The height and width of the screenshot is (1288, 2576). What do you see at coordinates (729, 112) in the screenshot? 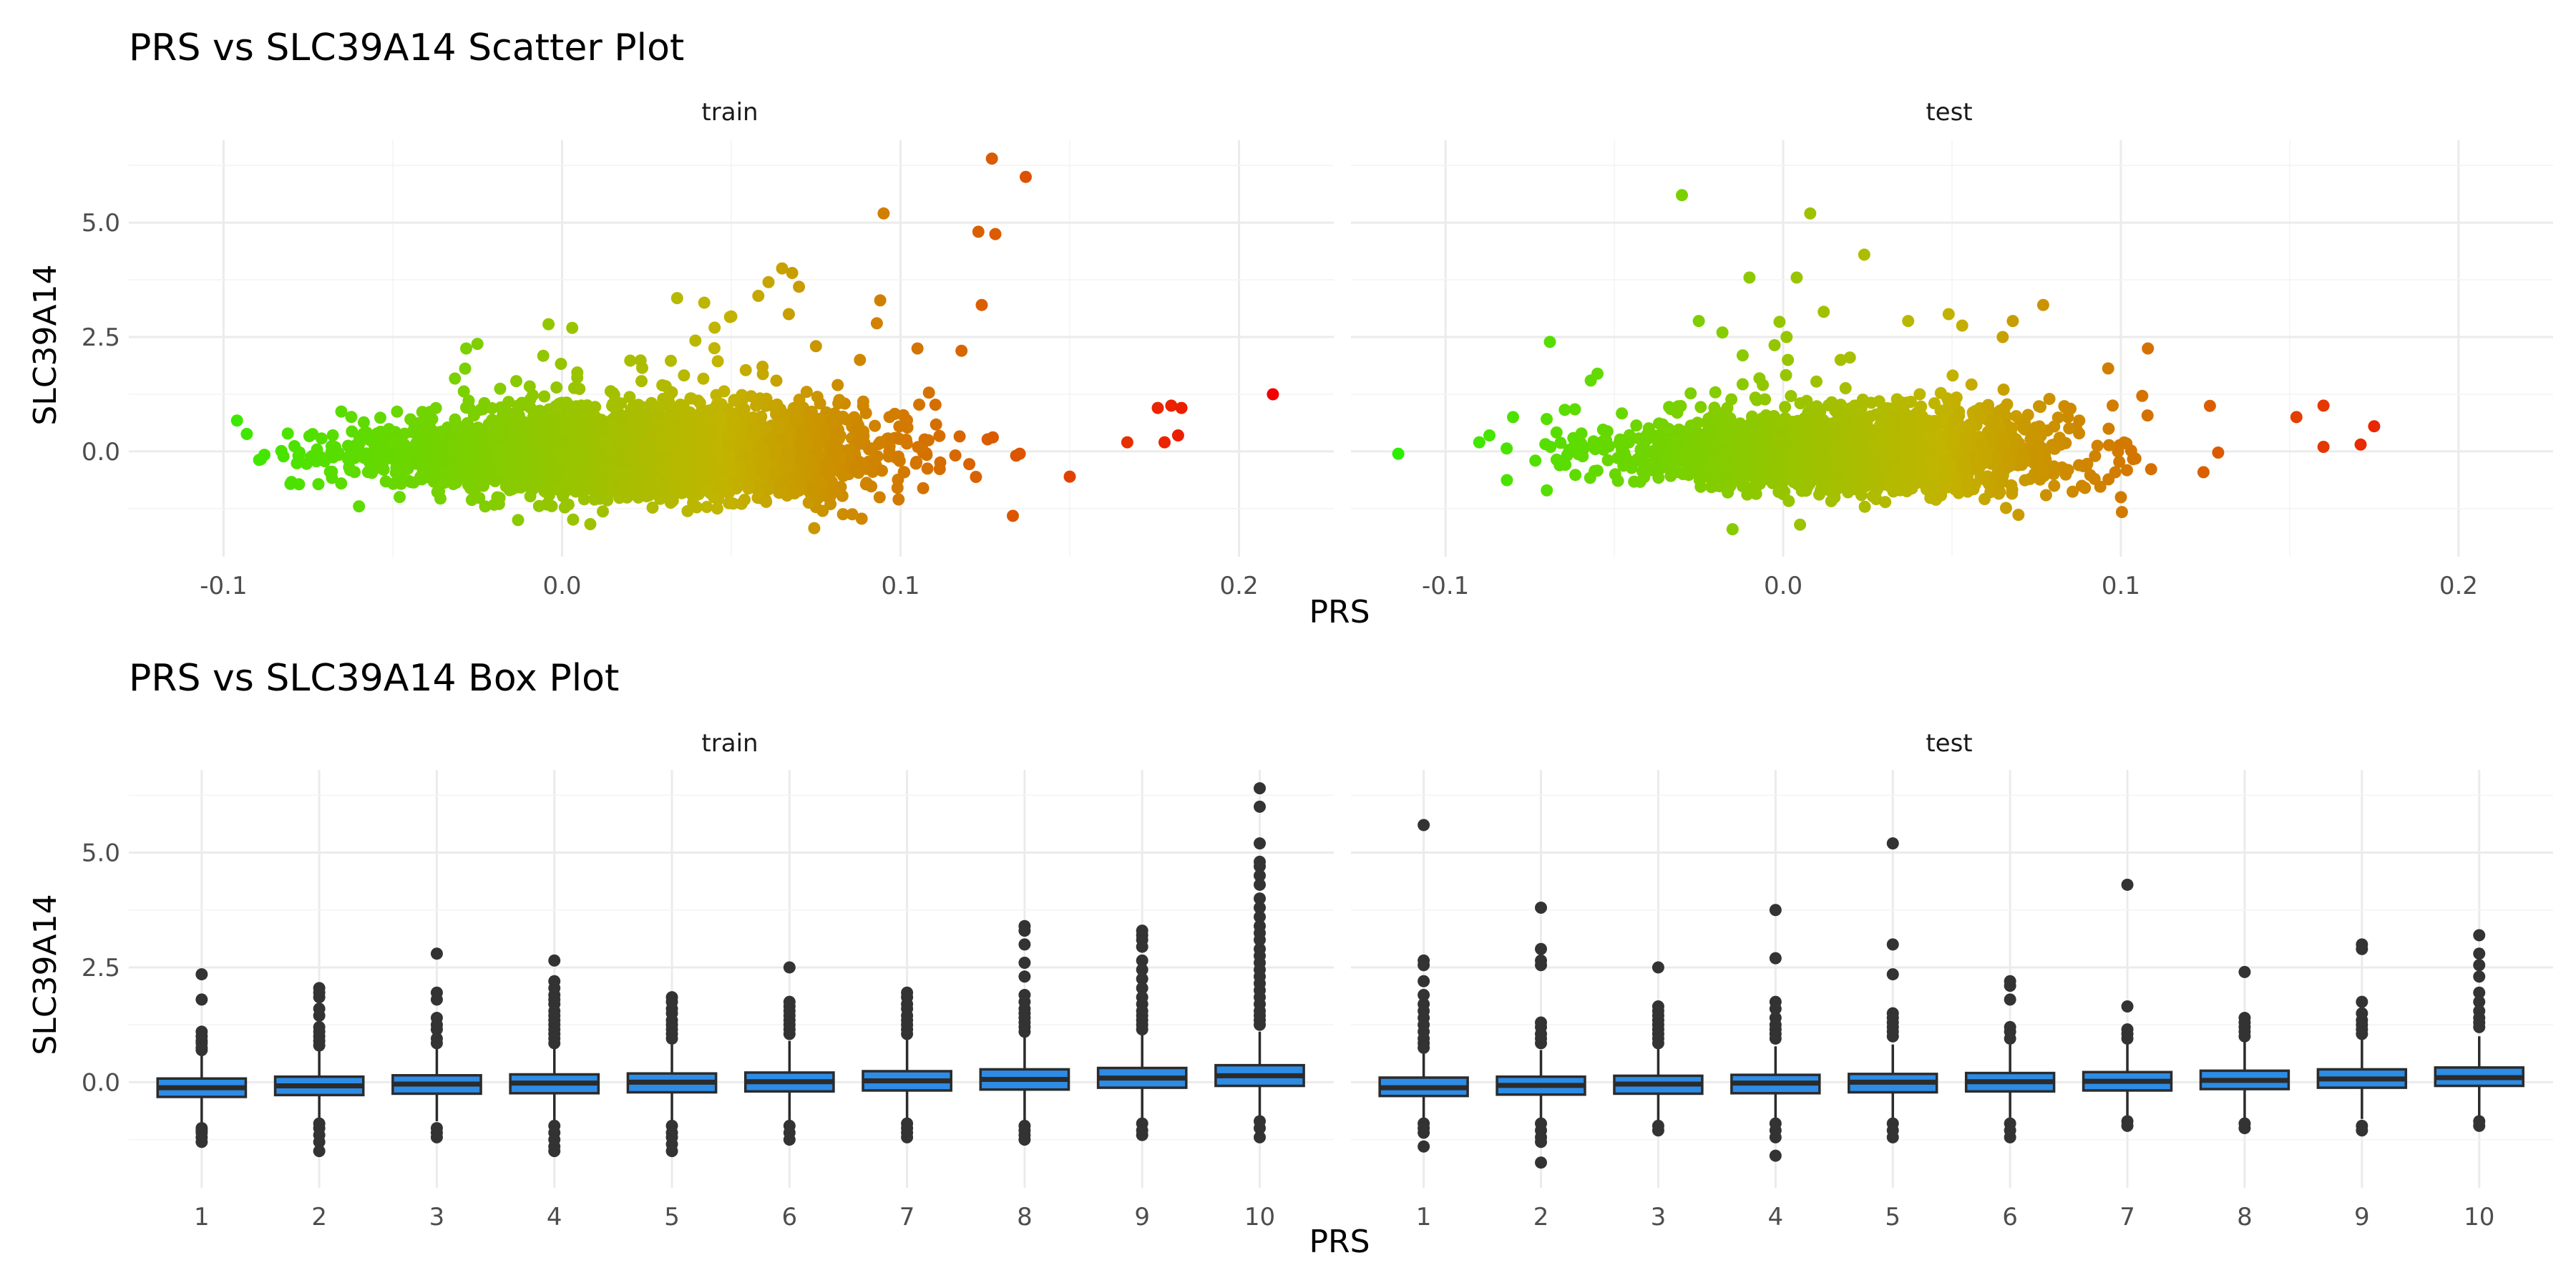
I see `scatter-strip-train: train` at bounding box center [729, 112].